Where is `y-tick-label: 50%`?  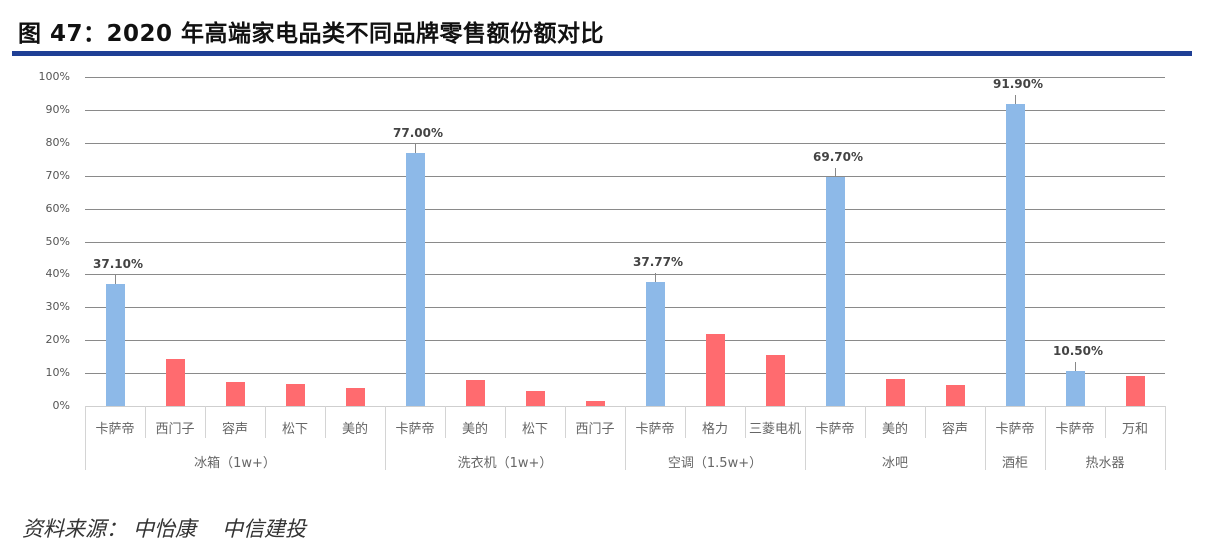 y-tick-label: 50% is located at coordinates (57, 241).